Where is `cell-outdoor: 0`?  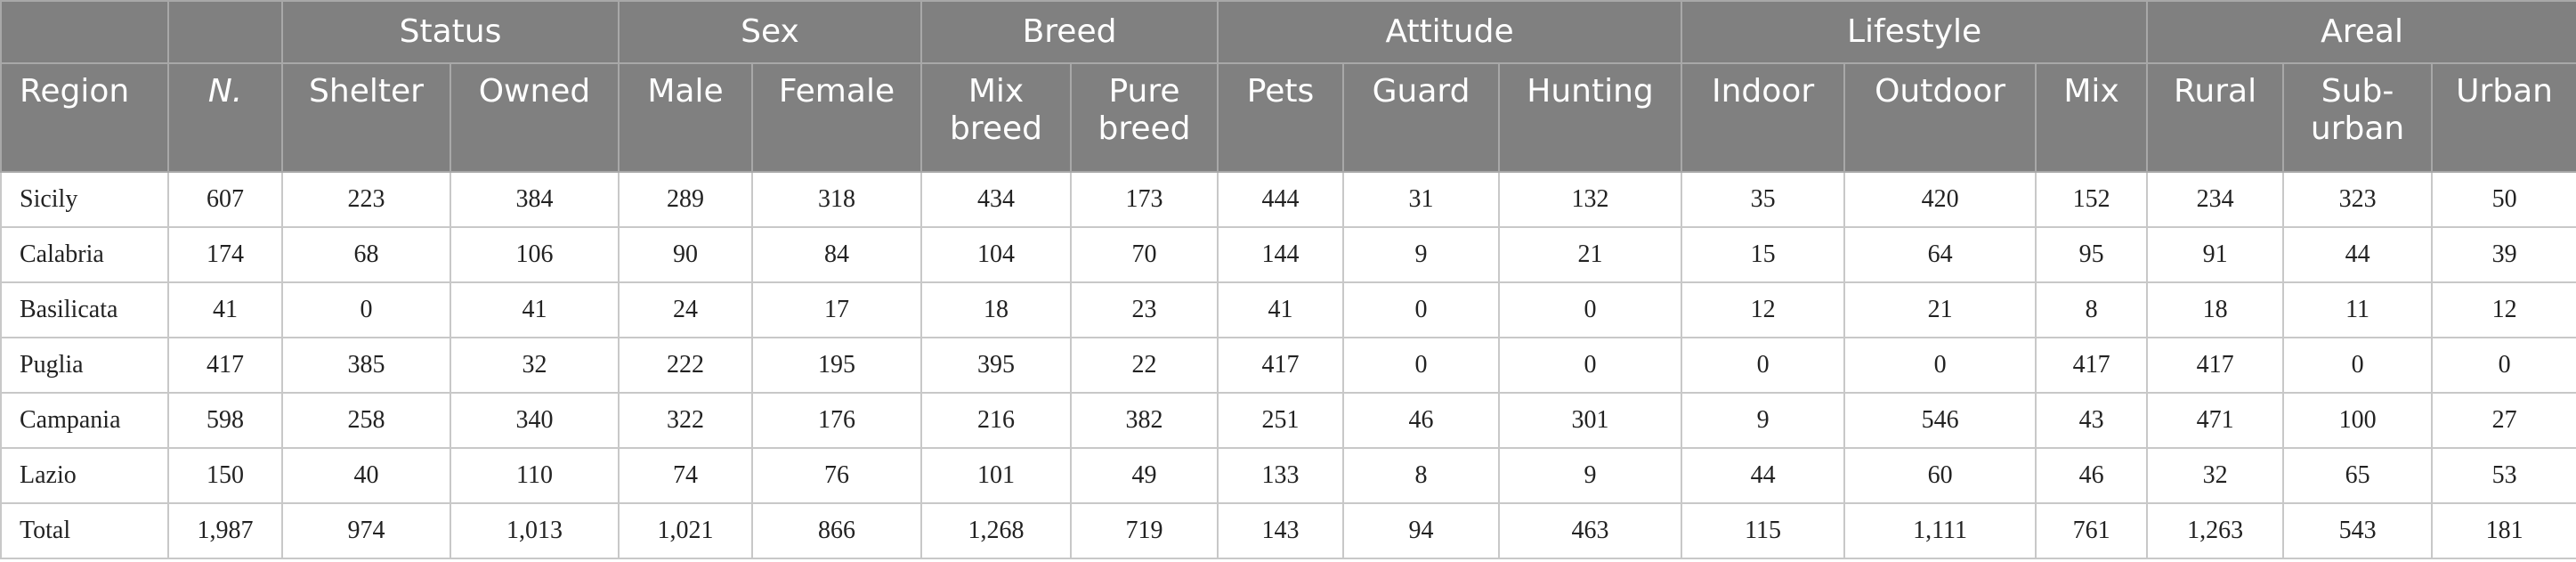
cell-outdoor: 0 is located at coordinates (1940, 366).